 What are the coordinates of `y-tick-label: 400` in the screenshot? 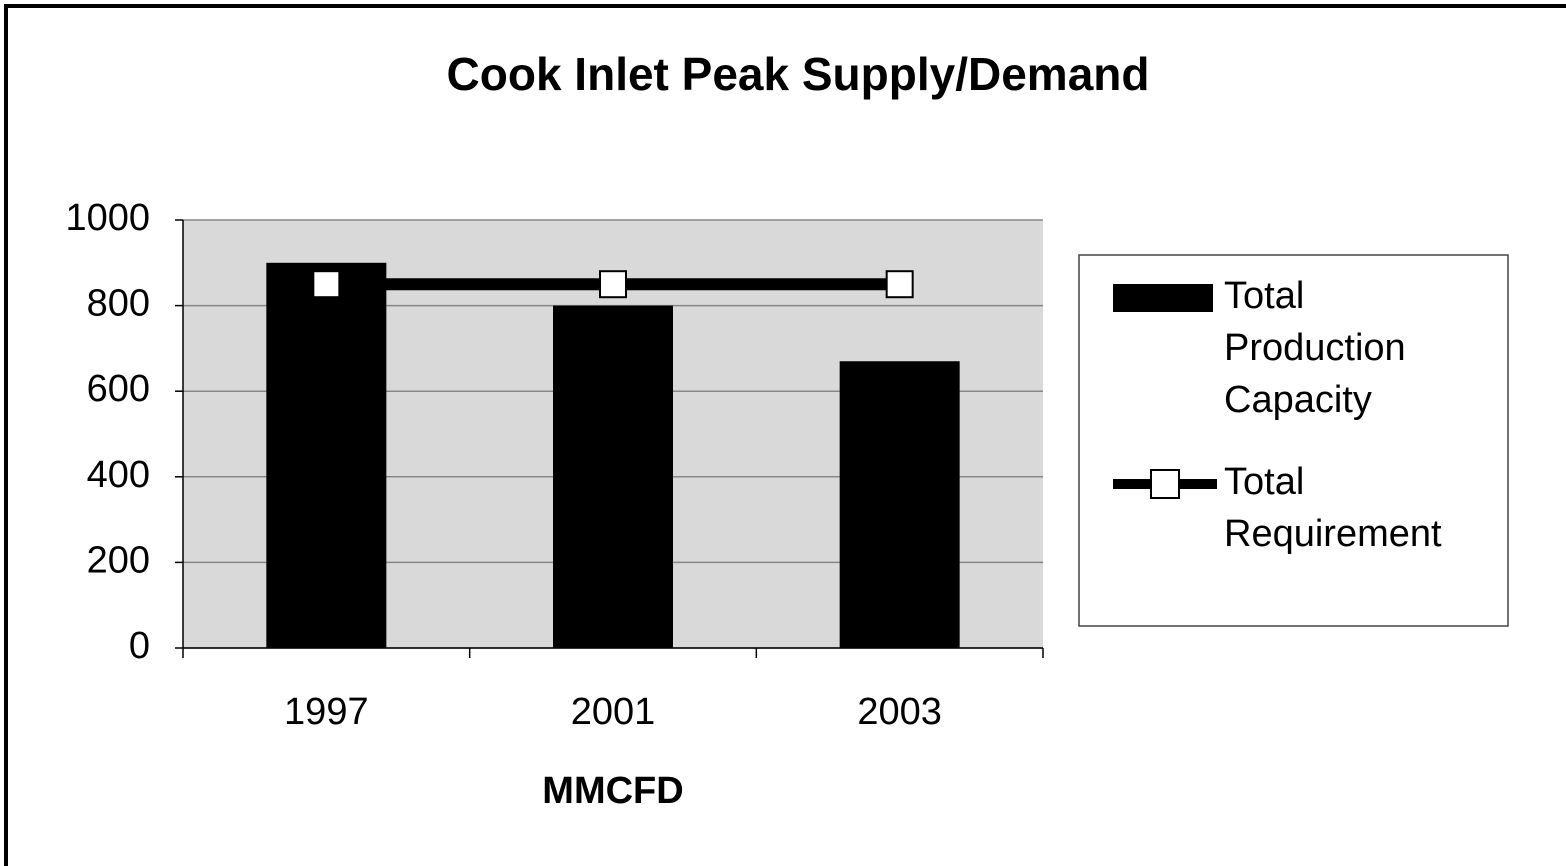 It's located at (118, 475).